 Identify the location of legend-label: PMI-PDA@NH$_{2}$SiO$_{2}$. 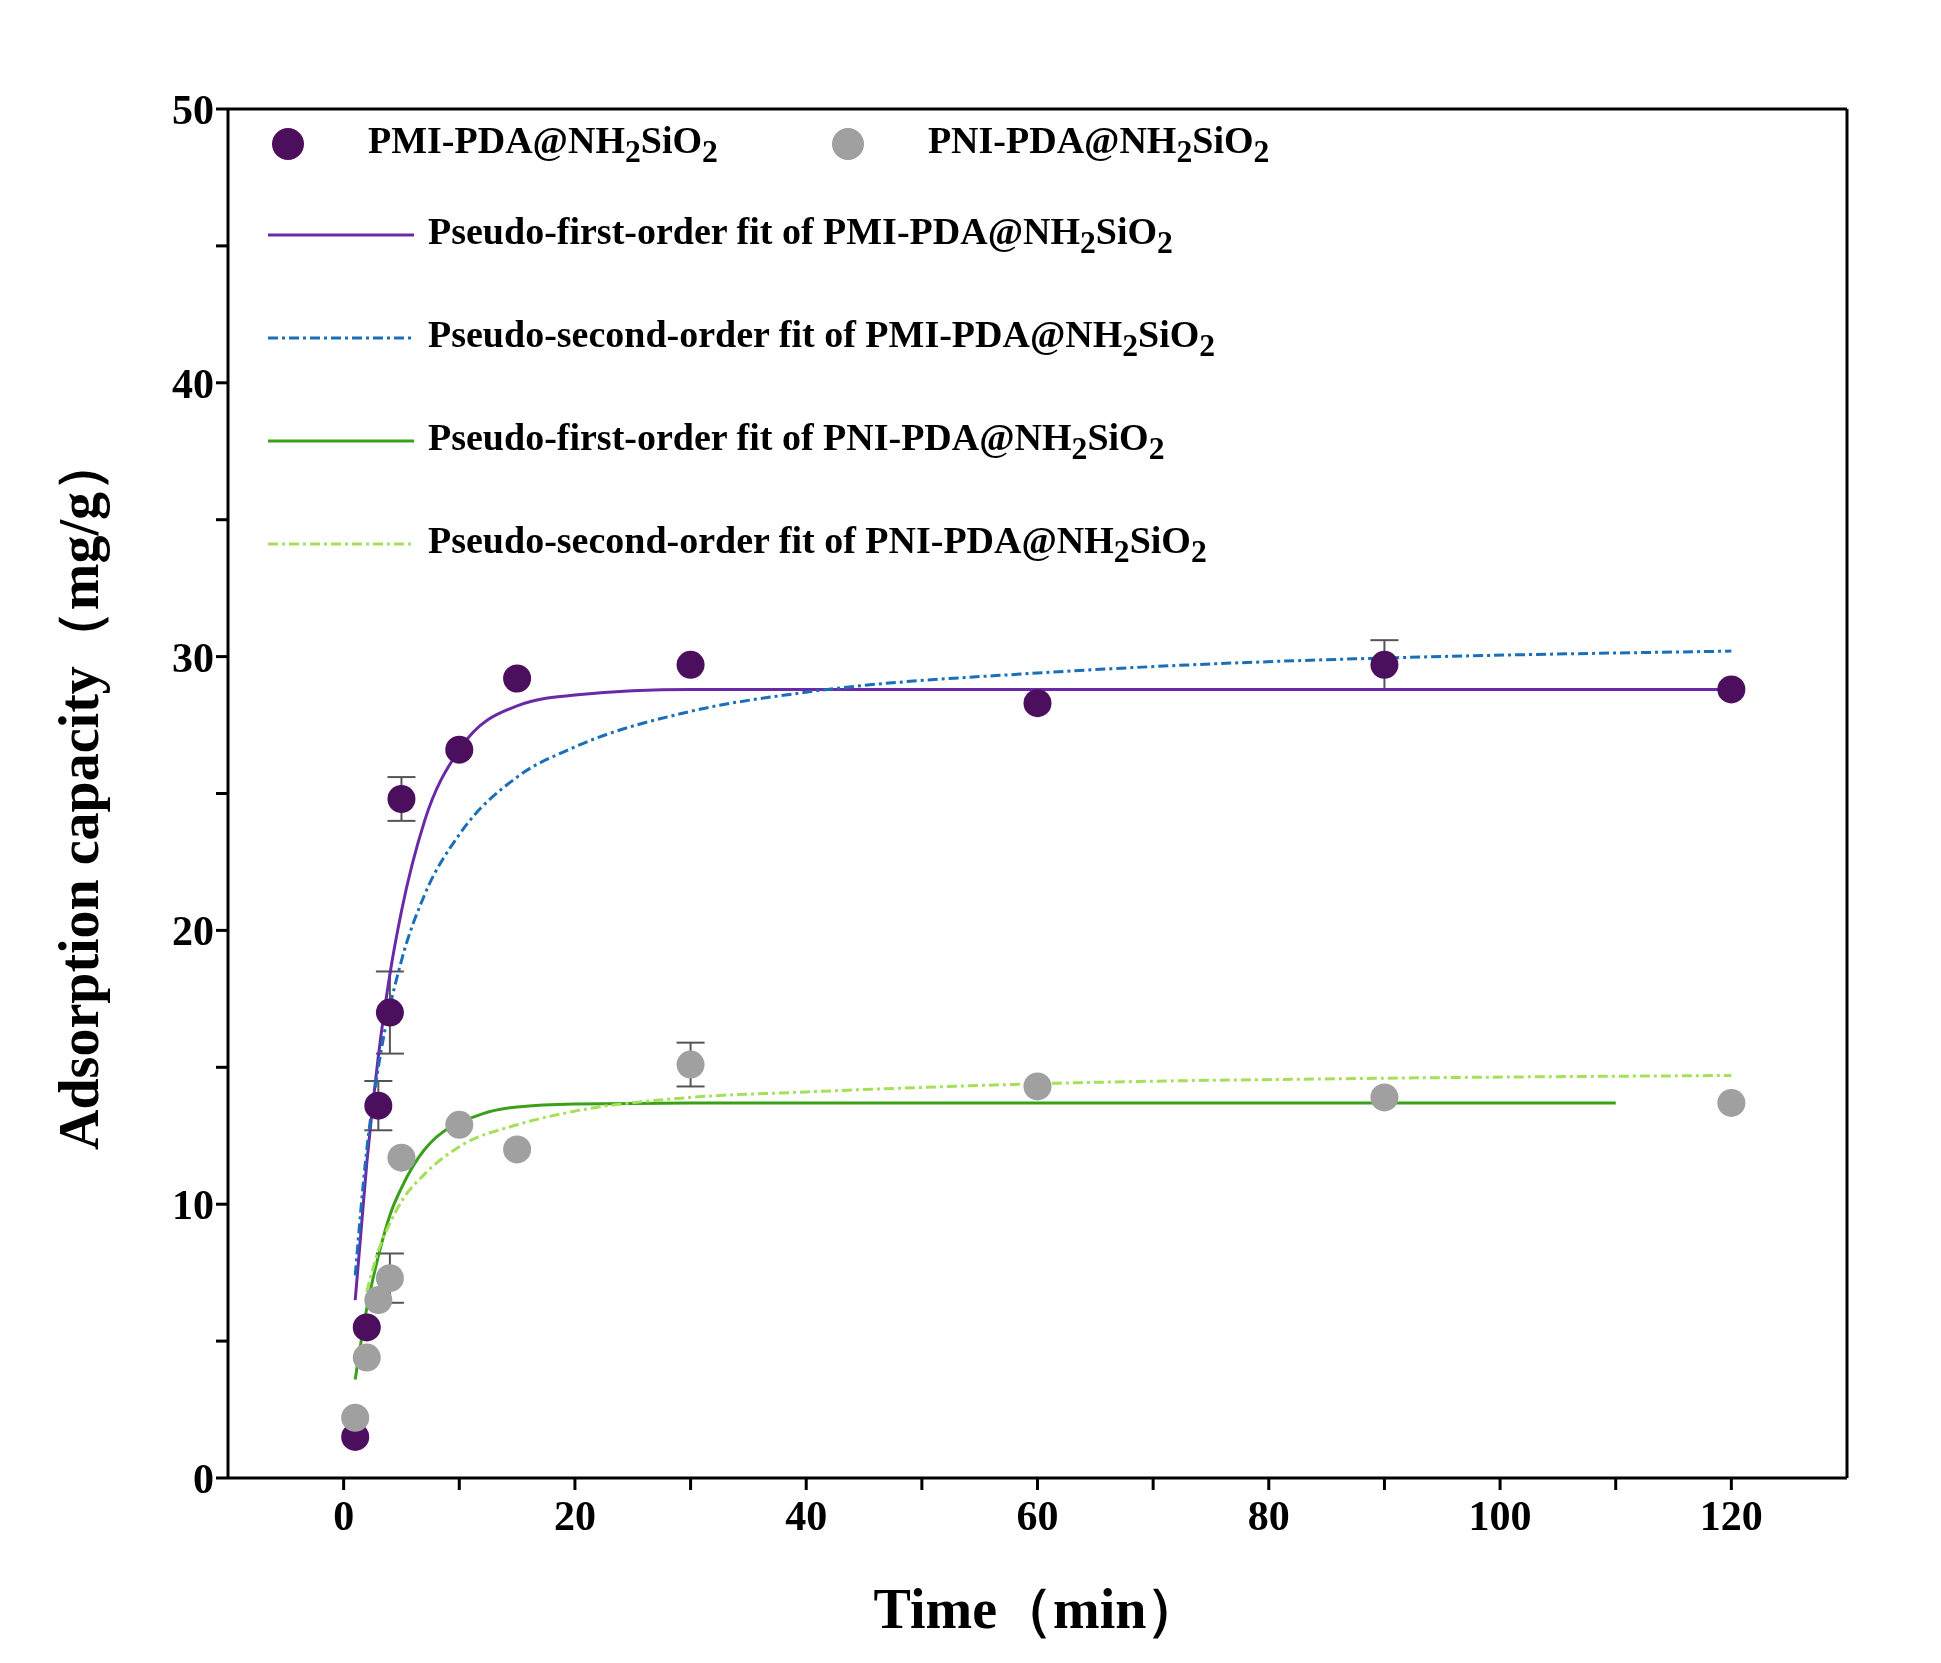
(543, 144).